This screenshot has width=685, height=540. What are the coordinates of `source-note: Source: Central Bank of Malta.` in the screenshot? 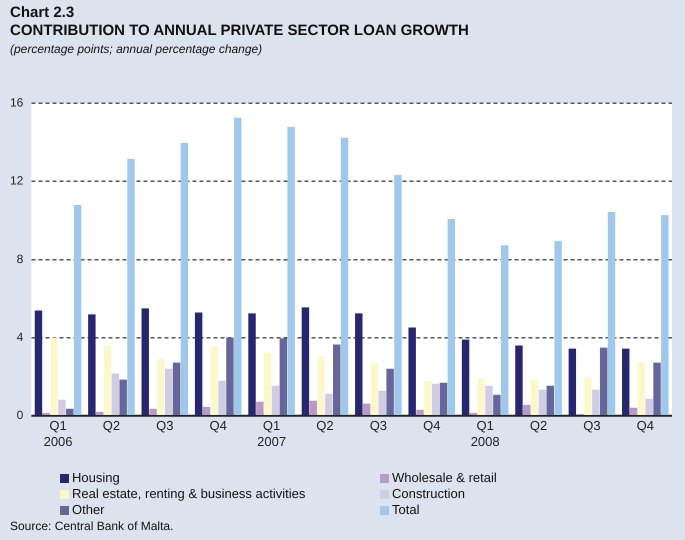 It's located at (92, 526).